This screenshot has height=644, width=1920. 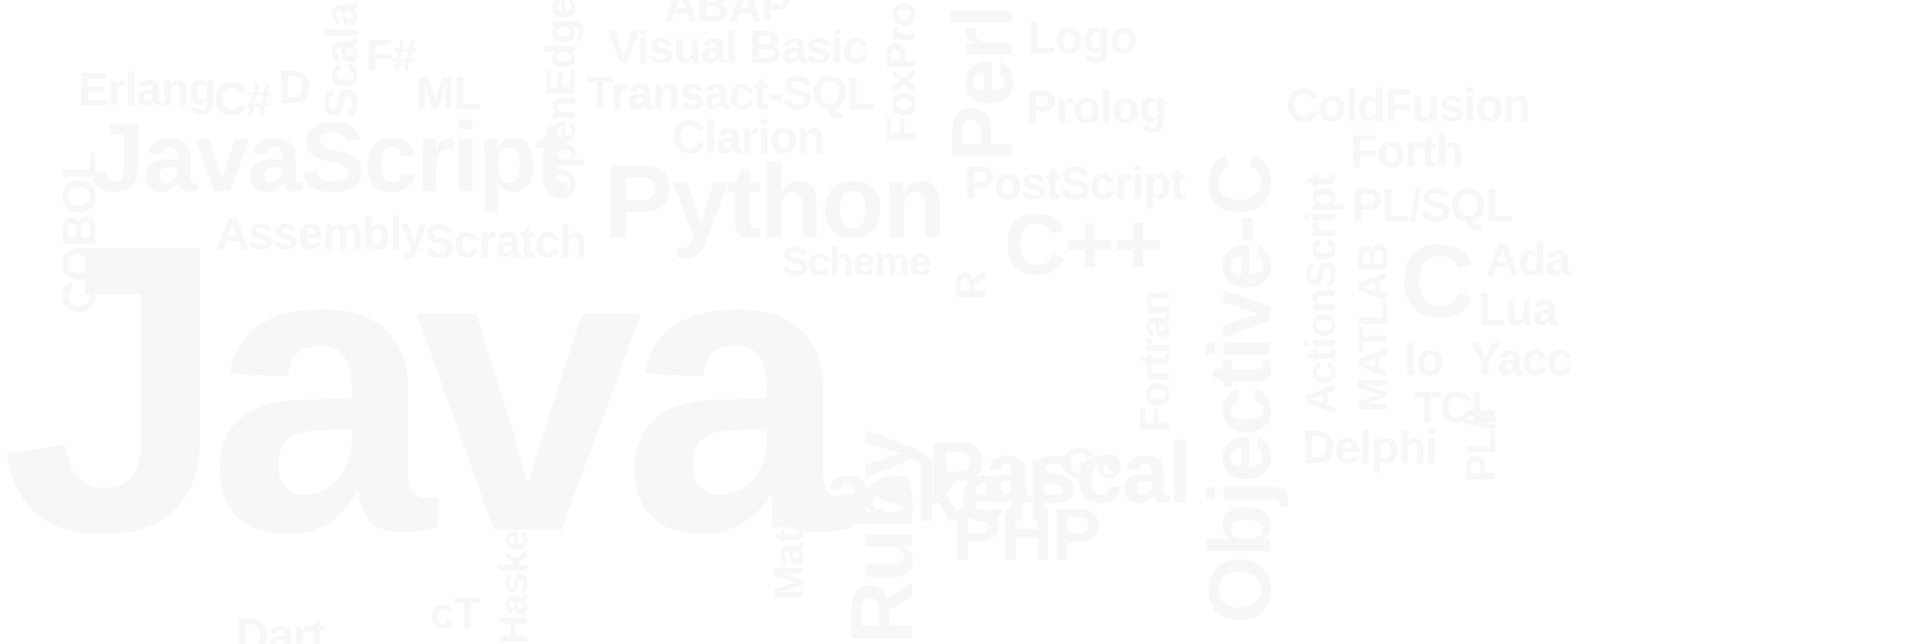 What do you see at coordinates (738, 47) in the screenshot?
I see `word-visual-basic: Visual Basic` at bounding box center [738, 47].